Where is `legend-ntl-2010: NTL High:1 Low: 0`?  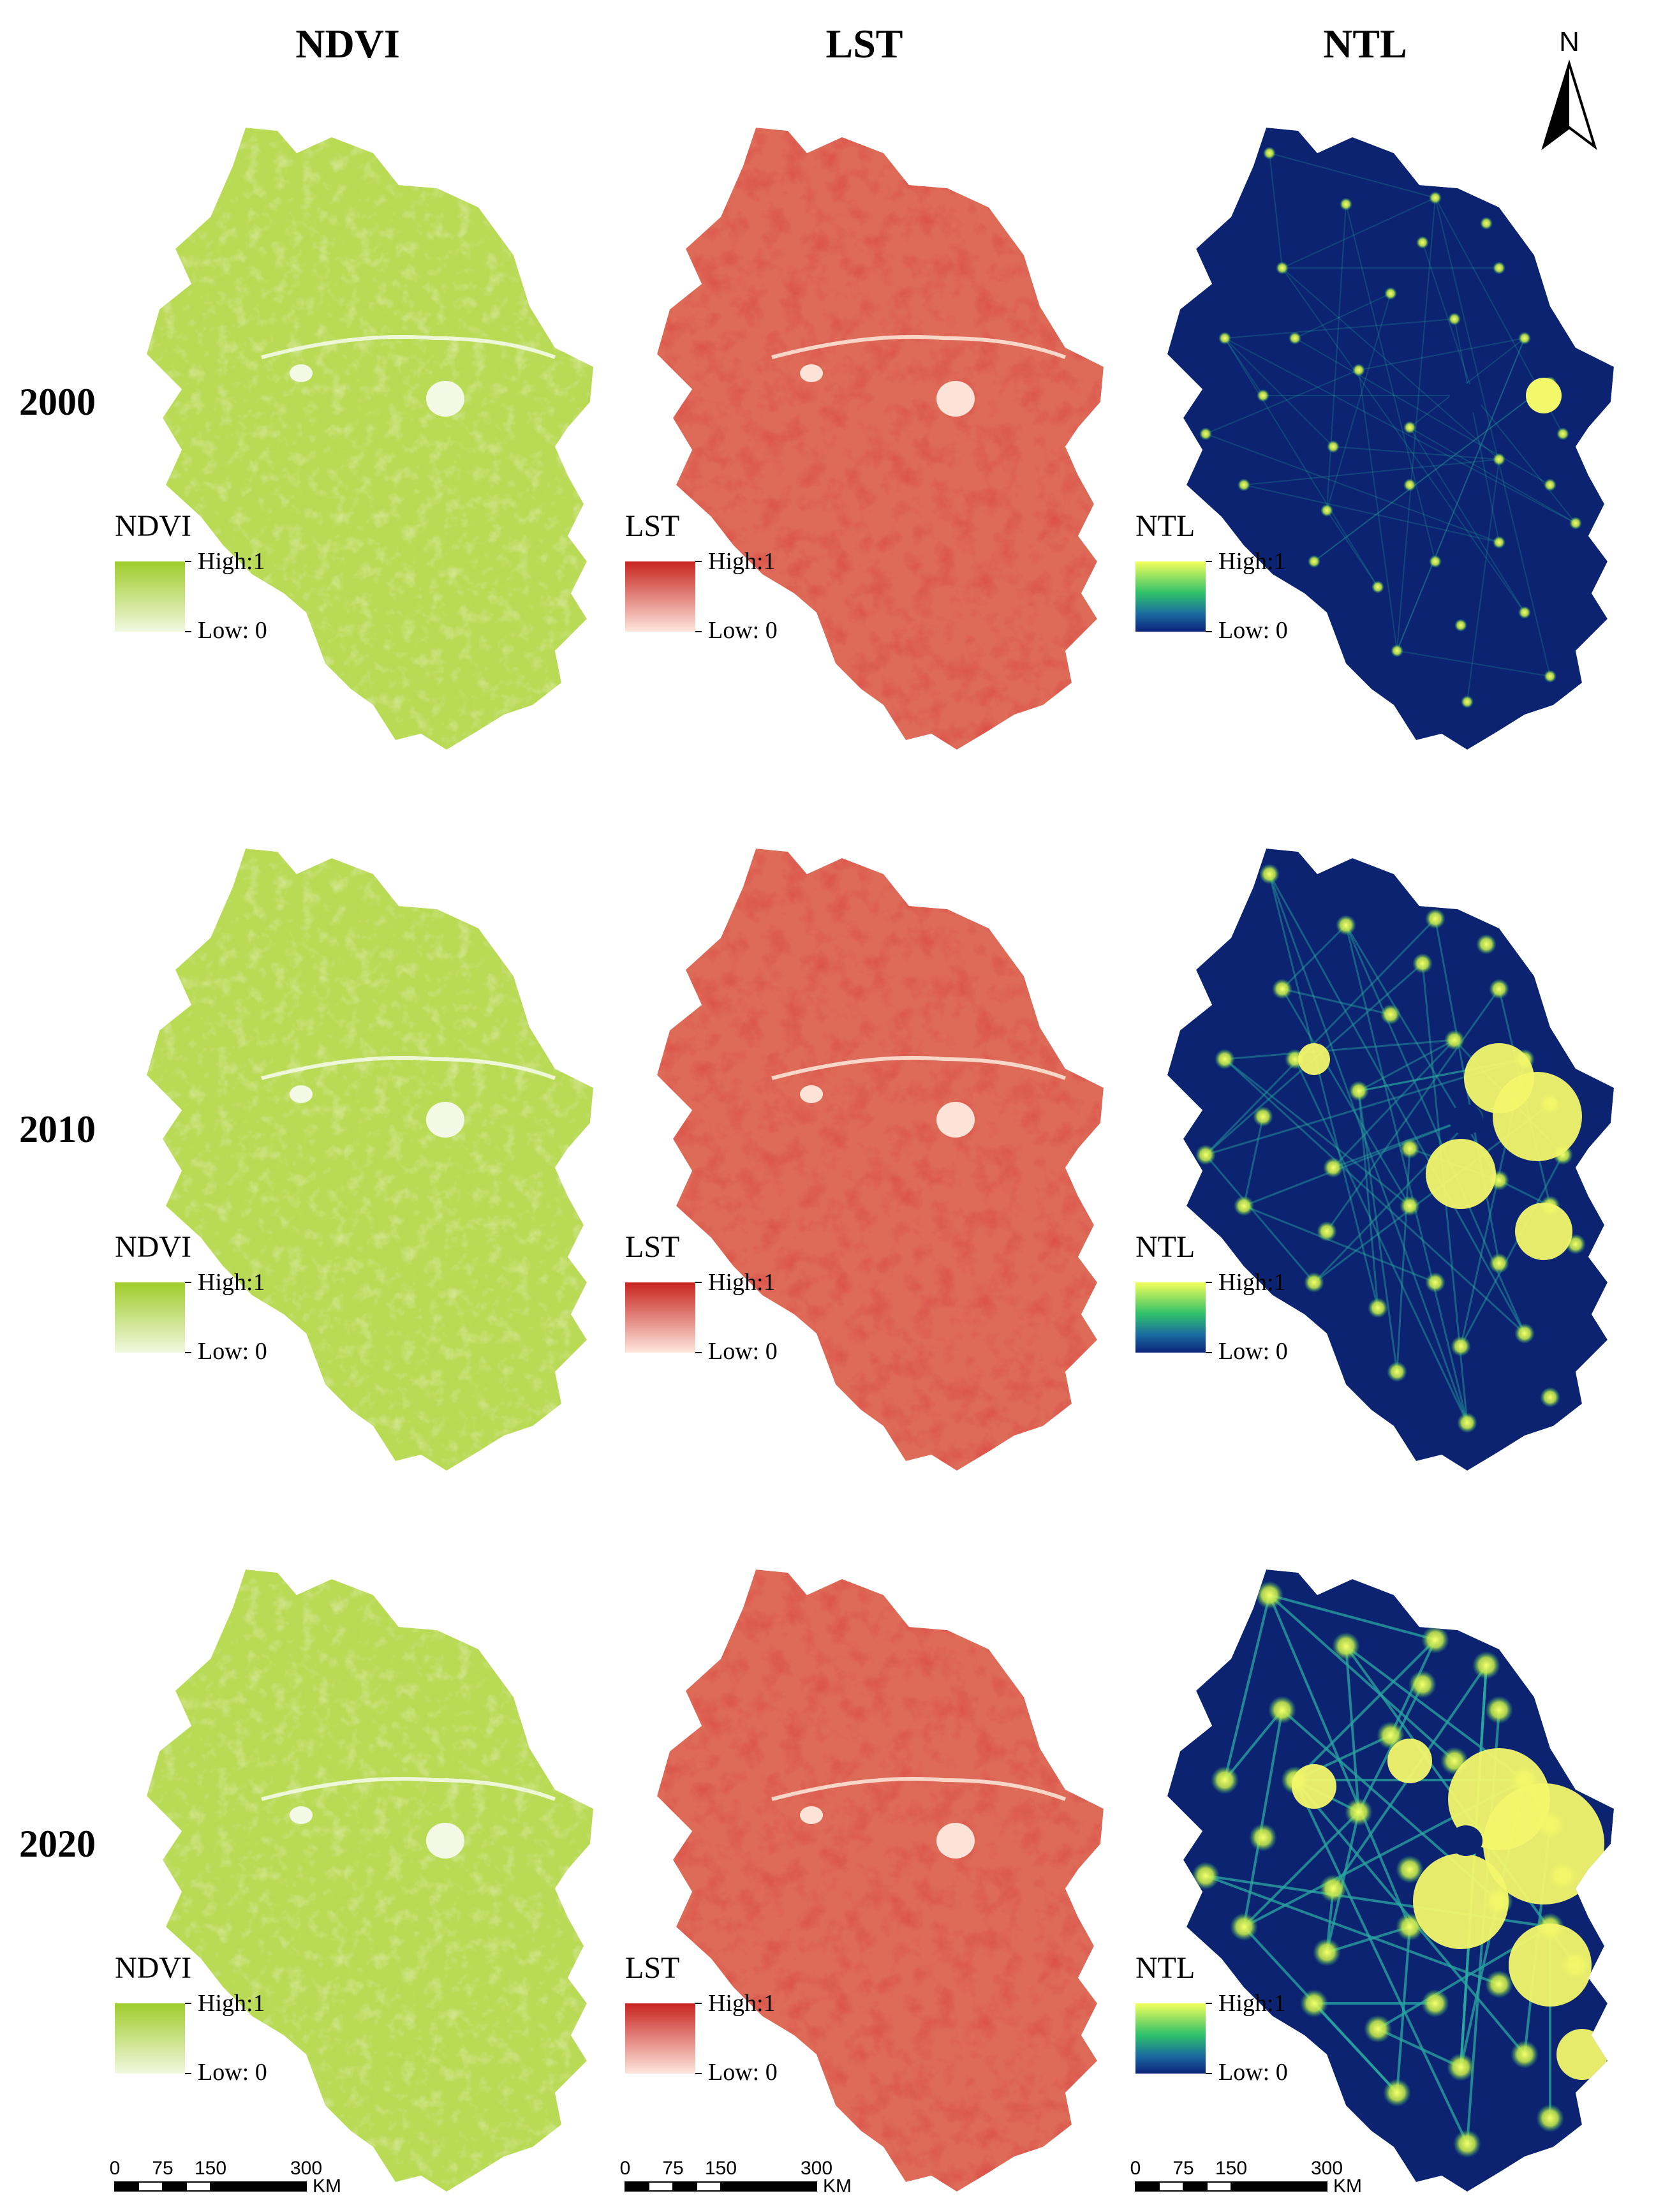
legend-ntl-2010: NTL High:1 Low: 0 is located at coordinates (1211, 1297).